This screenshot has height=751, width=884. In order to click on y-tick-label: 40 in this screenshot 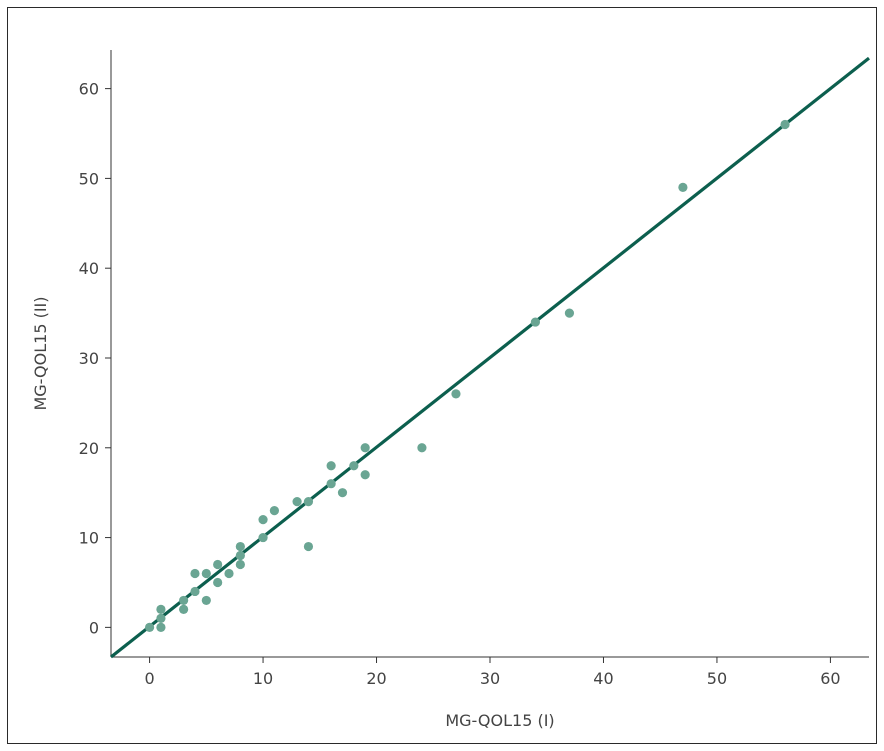, I will do `click(89, 268)`.